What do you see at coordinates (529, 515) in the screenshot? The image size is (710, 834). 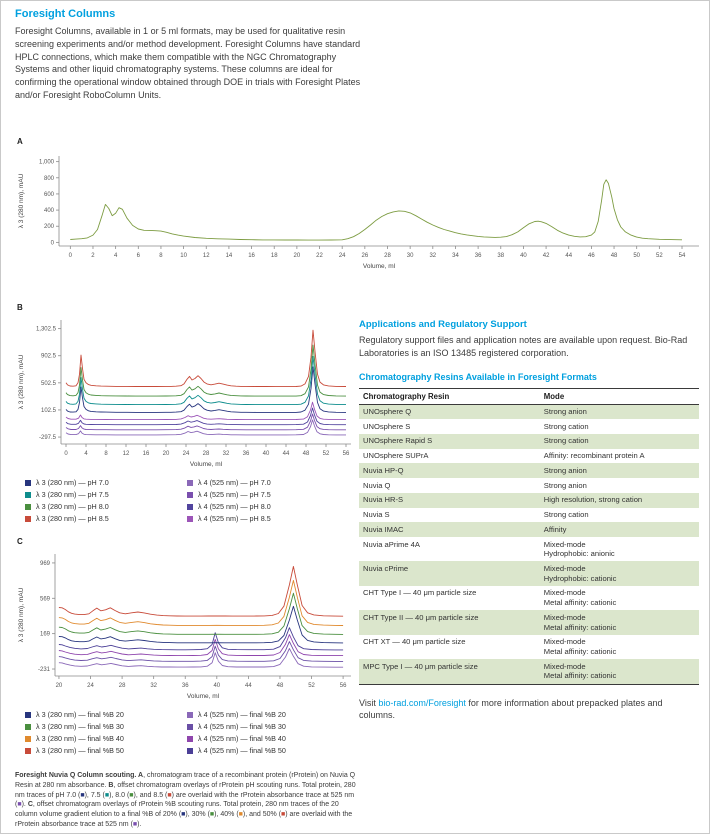 I see `resin-table-row: Nuvia S Strong cation` at bounding box center [529, 515].